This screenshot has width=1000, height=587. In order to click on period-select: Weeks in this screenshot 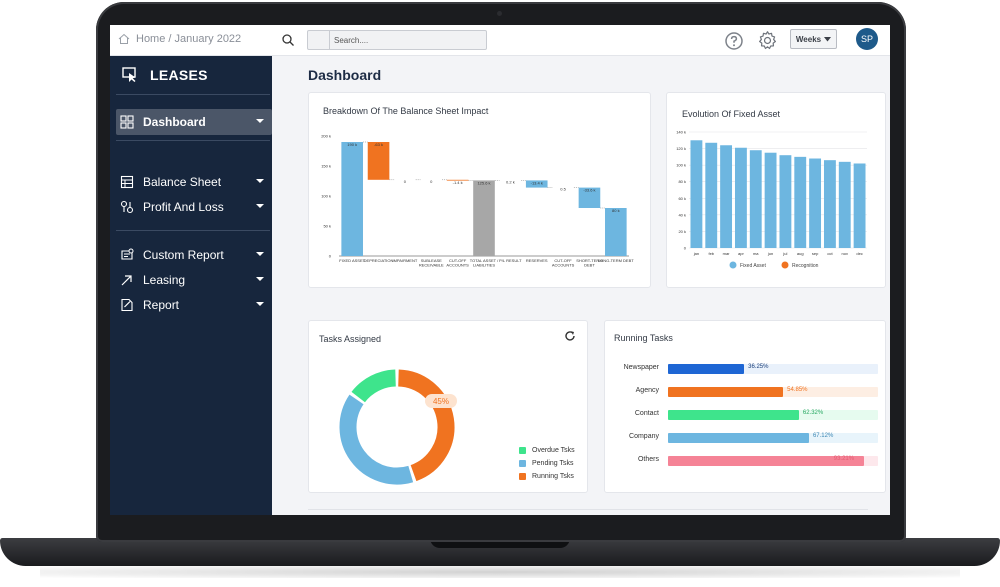, I will do `click(813, 39)`.